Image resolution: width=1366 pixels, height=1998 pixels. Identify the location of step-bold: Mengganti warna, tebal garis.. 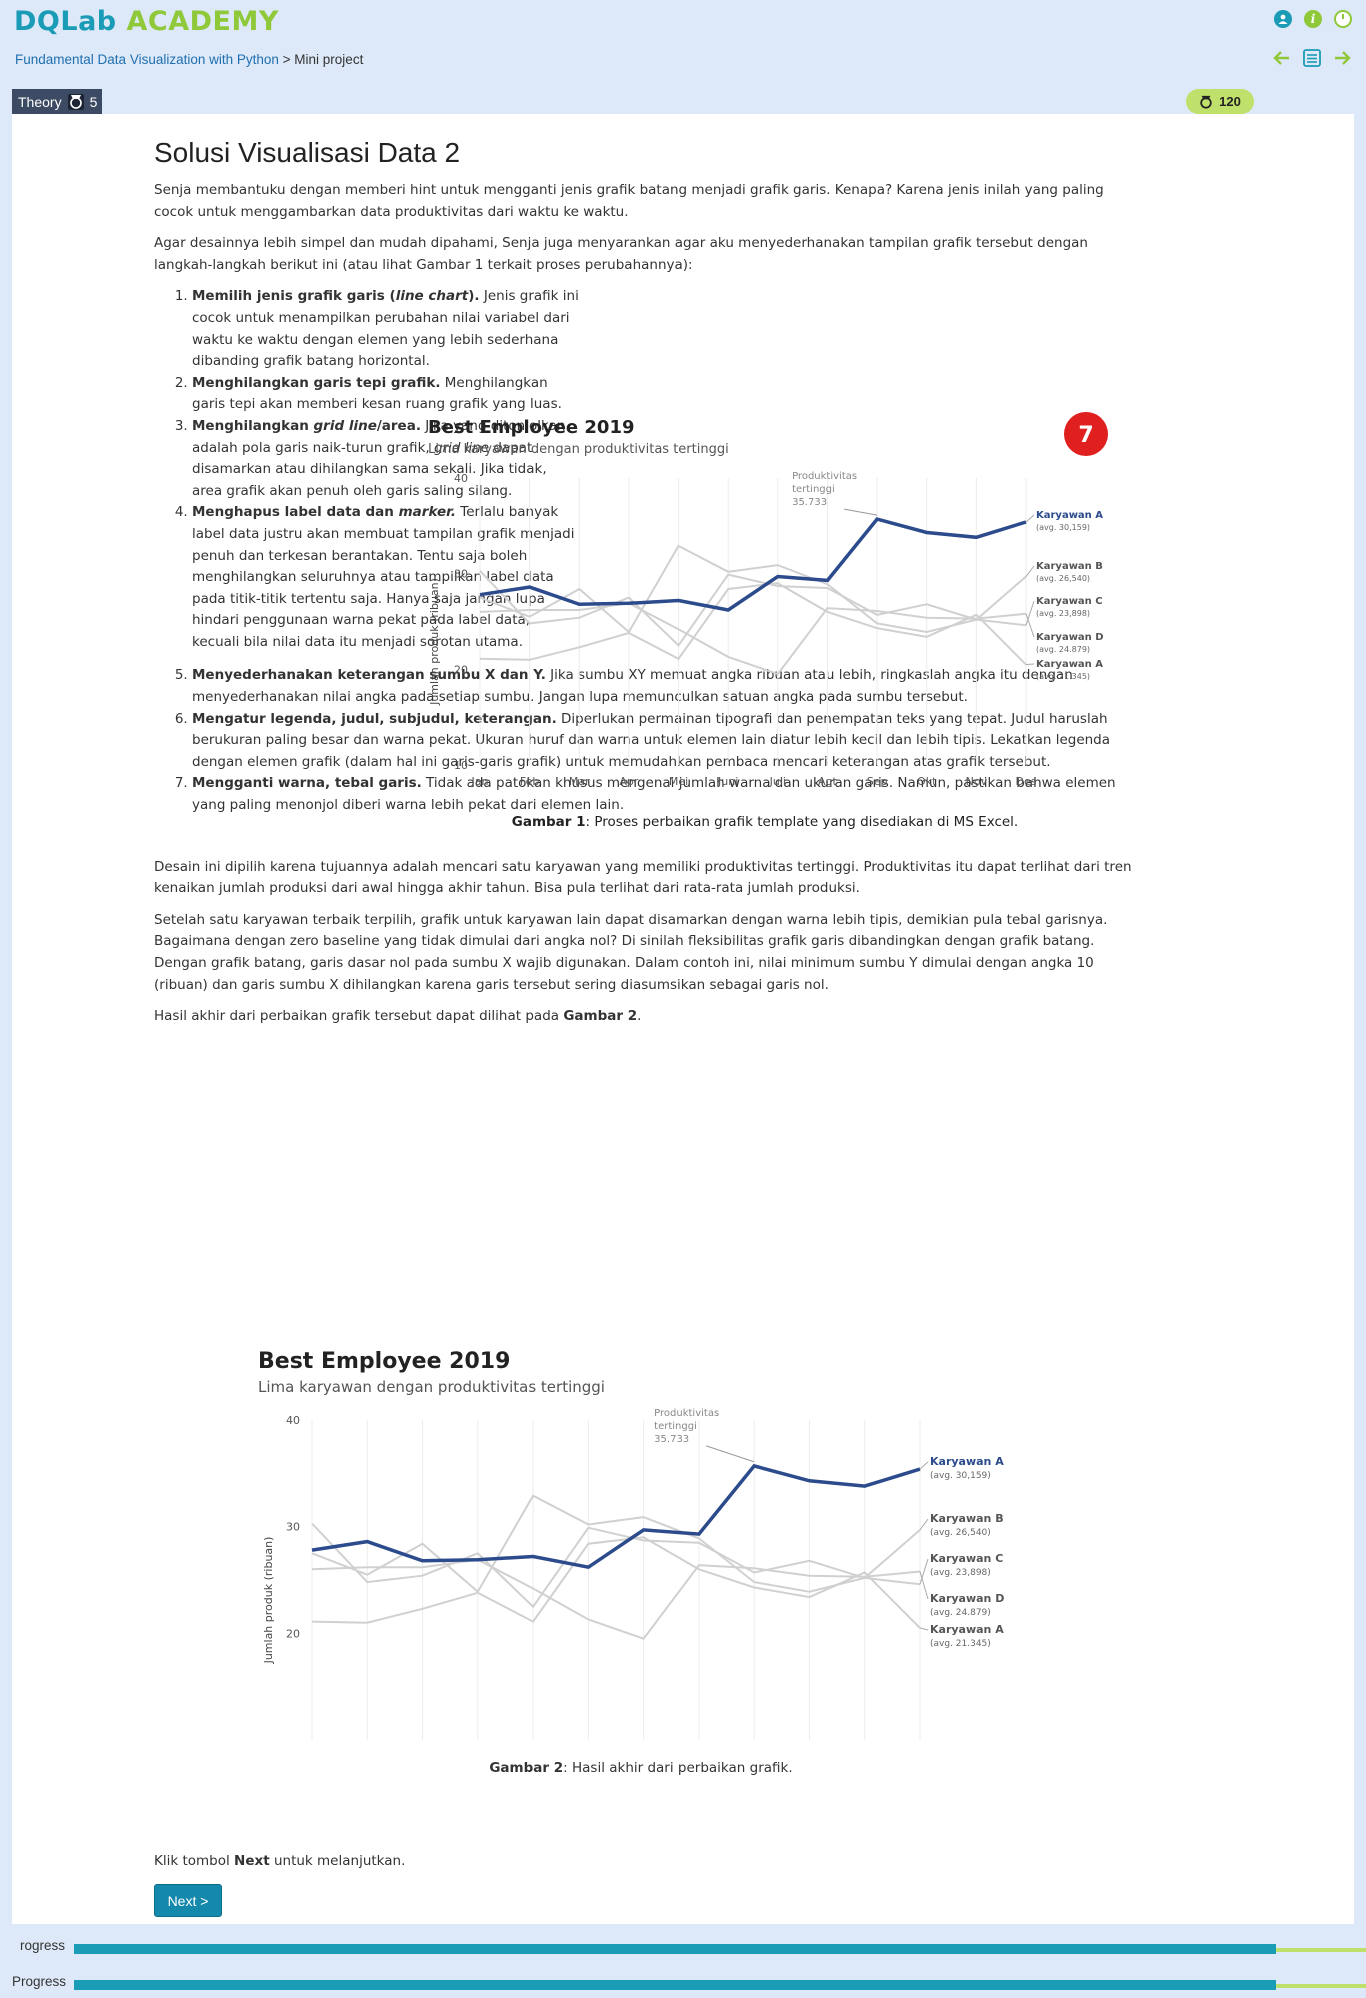
(307, 783).